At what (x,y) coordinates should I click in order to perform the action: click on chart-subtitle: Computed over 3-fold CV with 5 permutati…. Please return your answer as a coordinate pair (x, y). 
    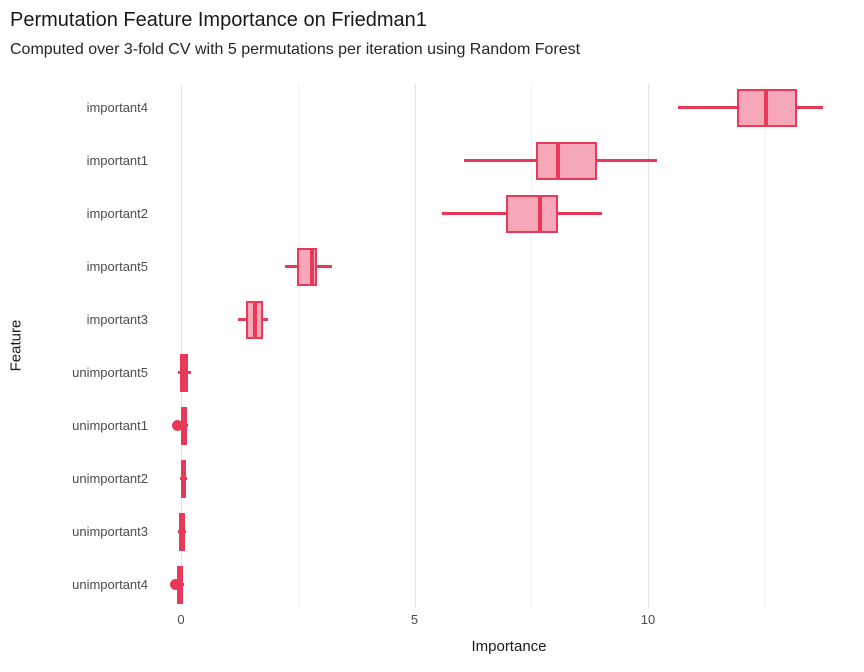
    Looking at the image, I should click on (295, 49).